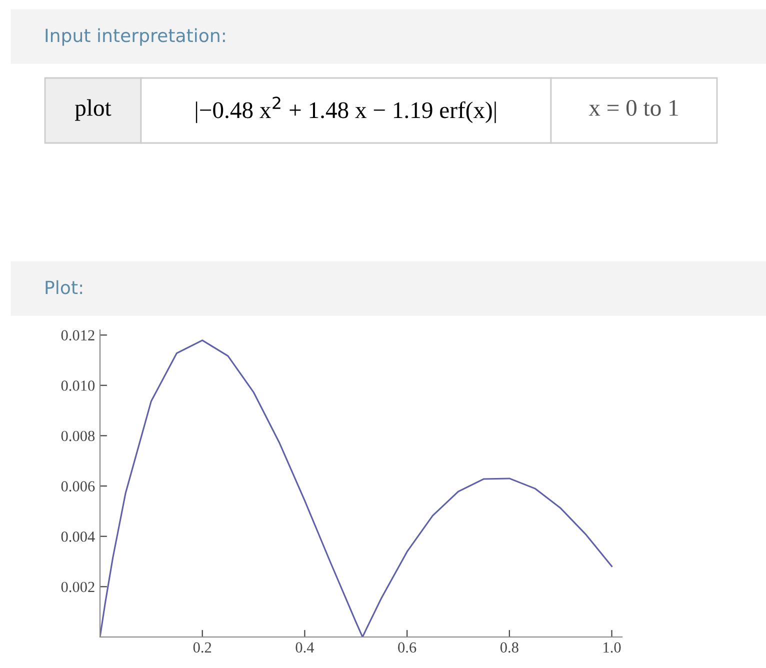 Image resolution: width=766 pixels, height=668 pixels. What do you see at coordinates (135, 37) in the screenshot?
I see `text: Input interpretation:` at bounding box center [135, 37].